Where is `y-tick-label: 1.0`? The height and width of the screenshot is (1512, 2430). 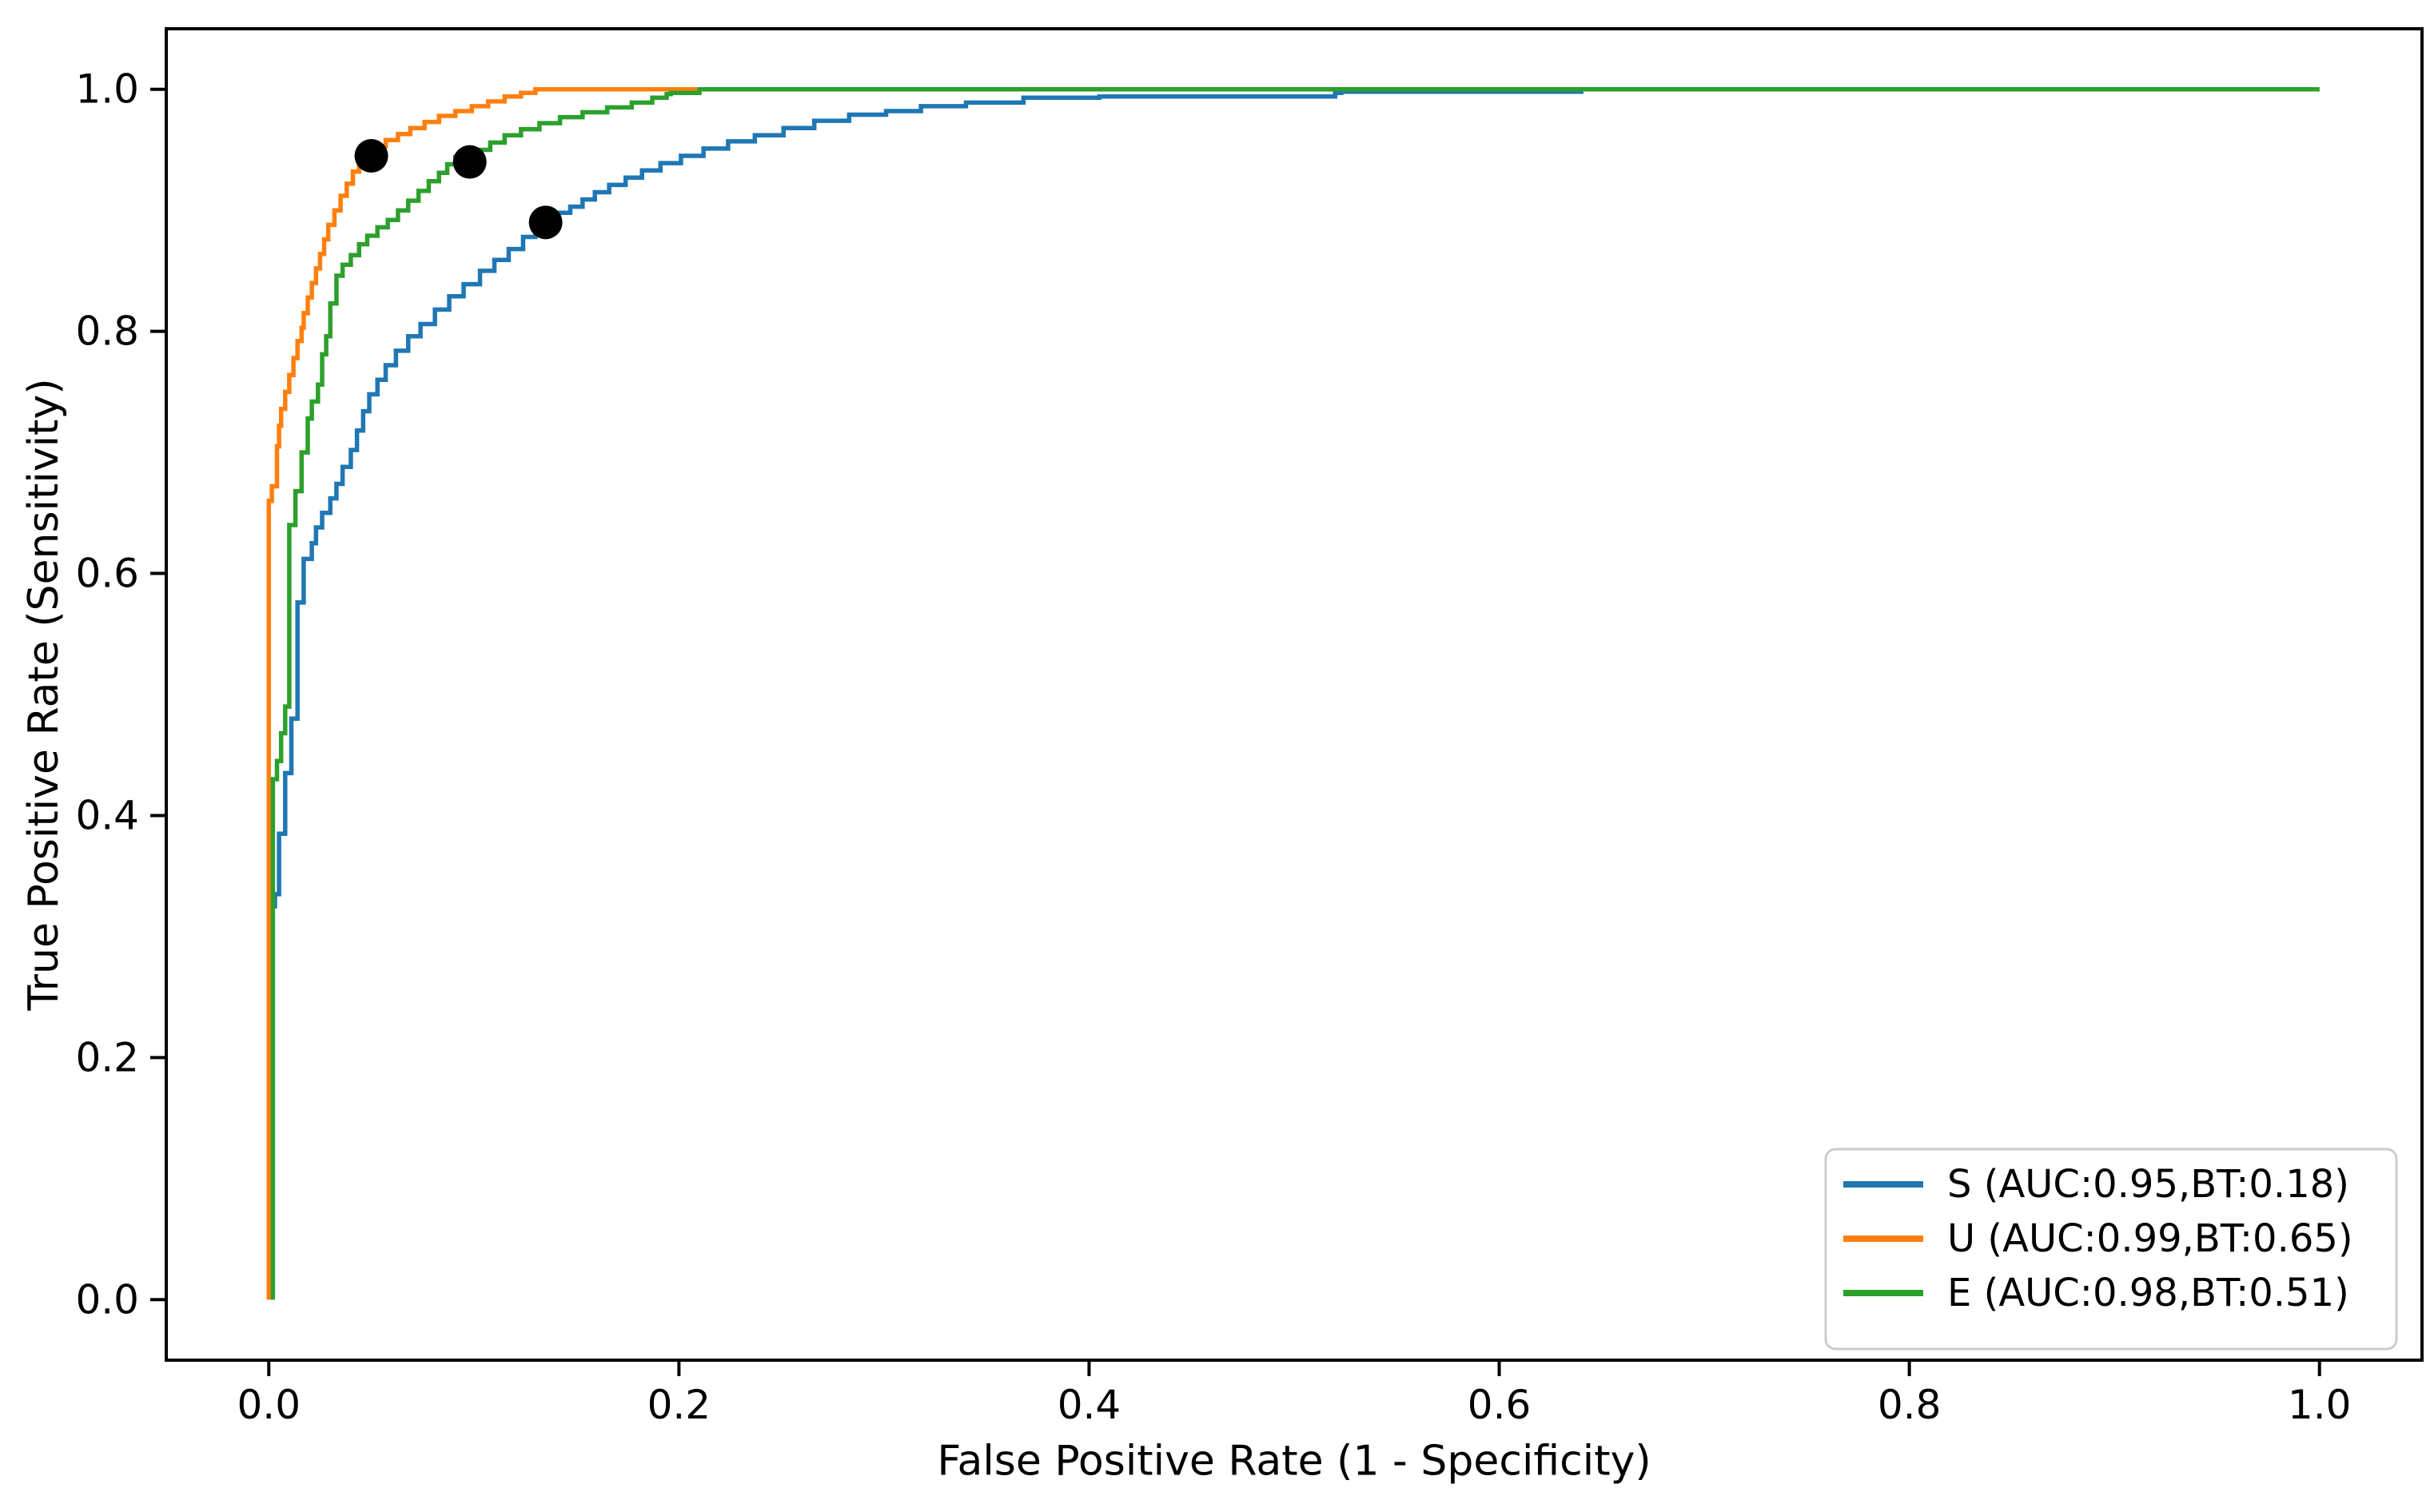
y-tick-label: 1.0 is located at coordinates (107, 89).